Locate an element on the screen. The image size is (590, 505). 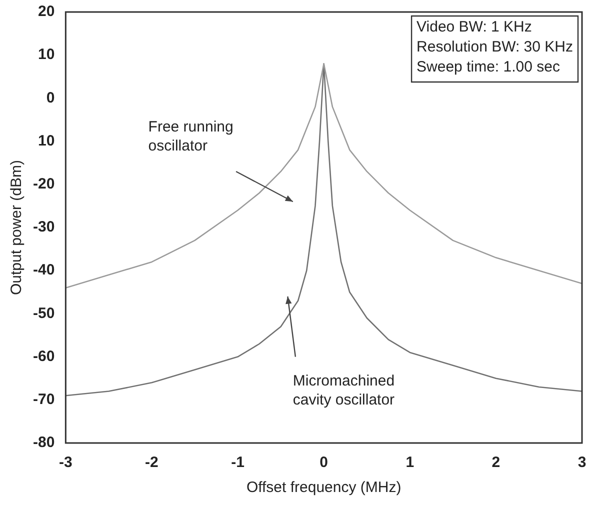
y-tick-label: -40 is located at coordinates (43, 270).